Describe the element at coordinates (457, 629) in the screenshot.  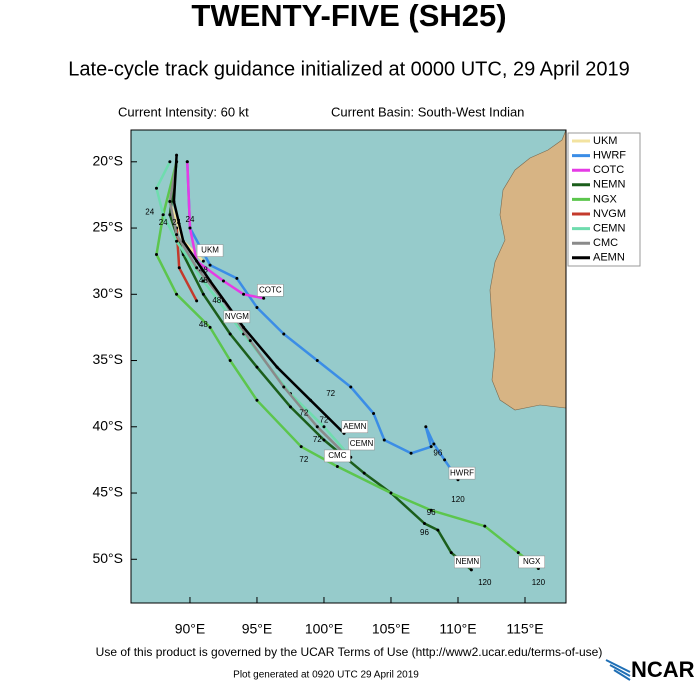
I see `x-tick-label: 110°E` at that location.